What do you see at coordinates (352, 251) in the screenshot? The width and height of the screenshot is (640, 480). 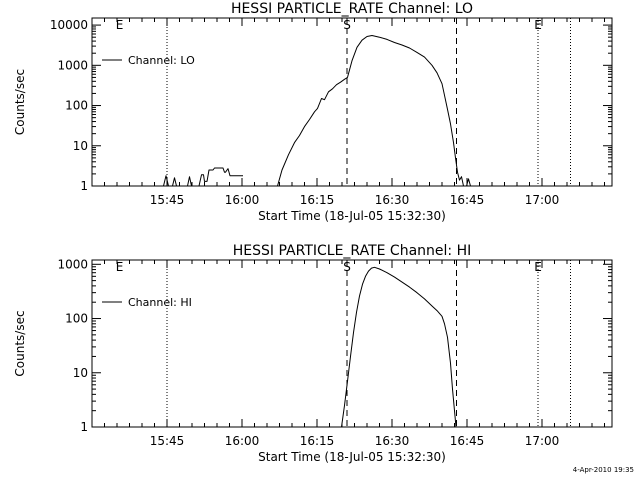 I see `chart-title: HESSI PARTICLE_RATE Channel: HI` at bounding box center [352, 251].